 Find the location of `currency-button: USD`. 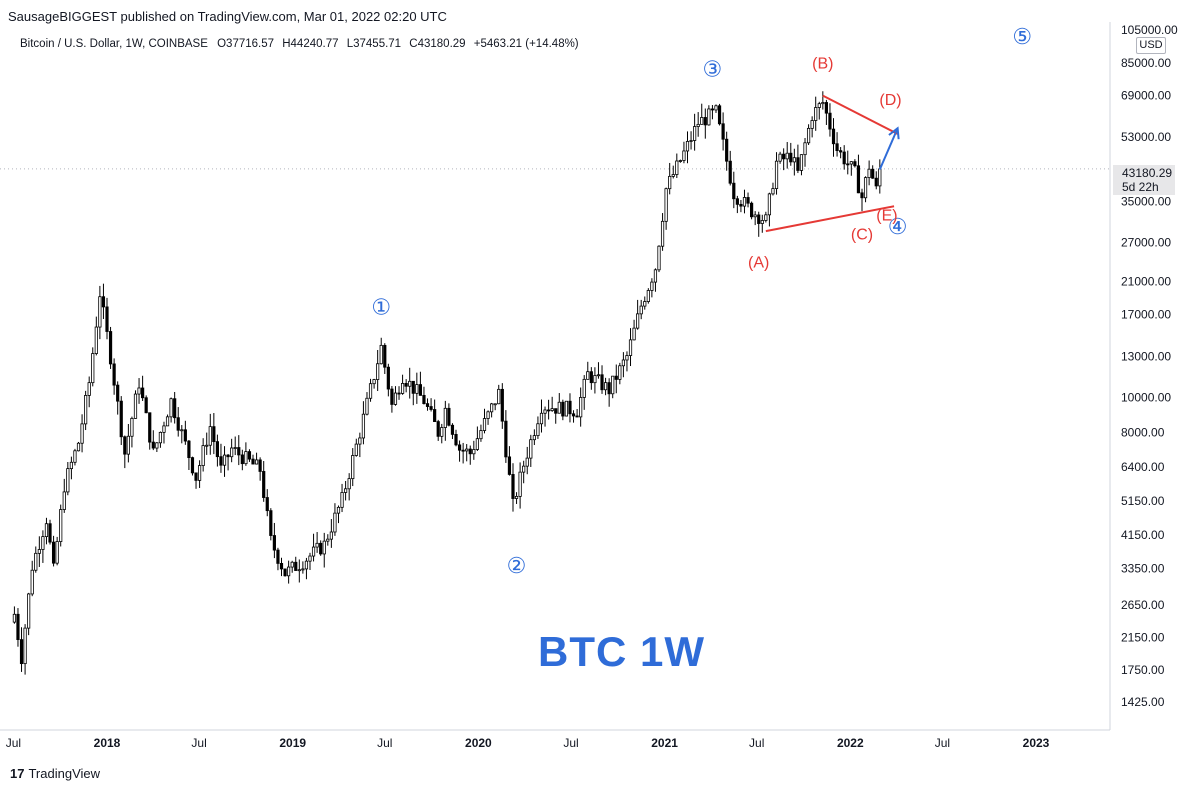

currency-button: USD is located at coordinates (1151, 45).